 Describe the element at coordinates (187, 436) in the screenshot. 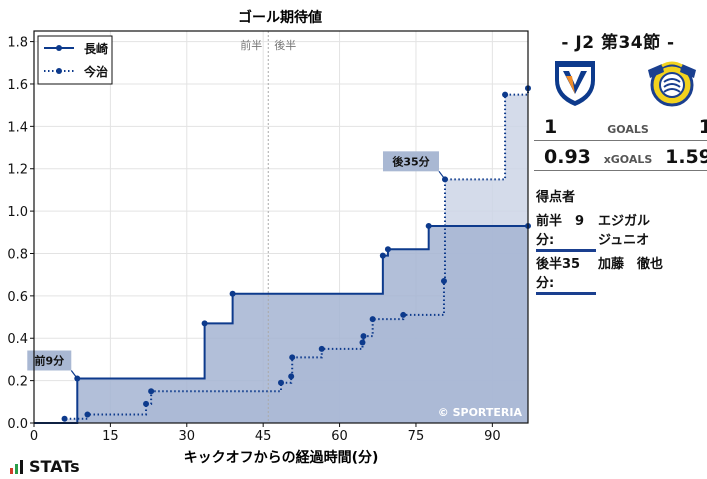

I see `x-tick-label: 30` at that location.